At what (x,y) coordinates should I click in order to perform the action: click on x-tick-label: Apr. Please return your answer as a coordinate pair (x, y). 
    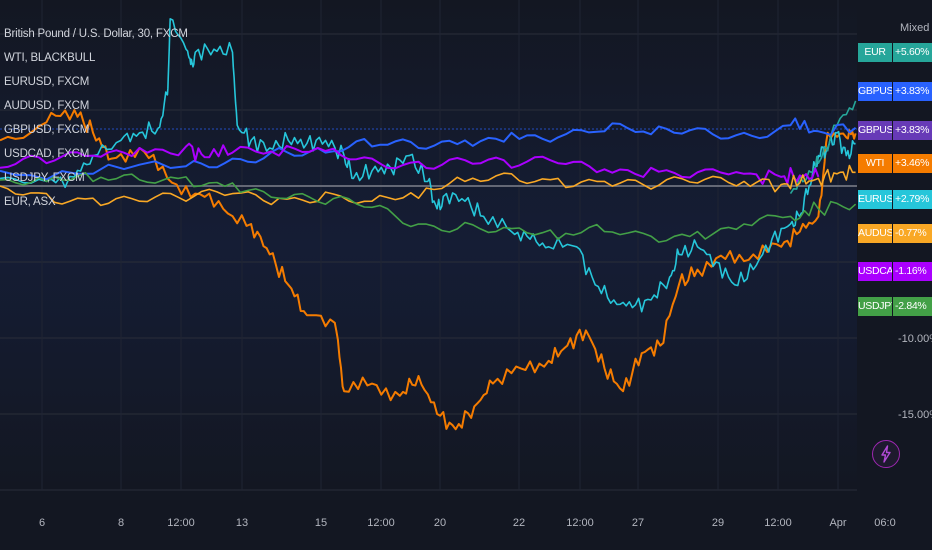
    Looking at the image, I should click on (837, 523).